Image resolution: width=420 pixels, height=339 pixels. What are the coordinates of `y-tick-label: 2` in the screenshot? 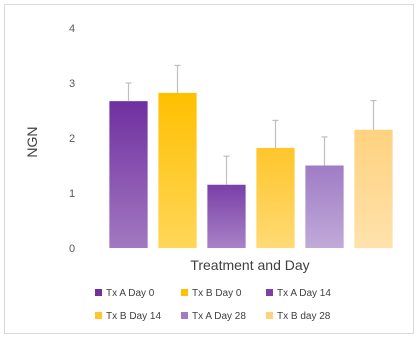 It's located at (72, 139).